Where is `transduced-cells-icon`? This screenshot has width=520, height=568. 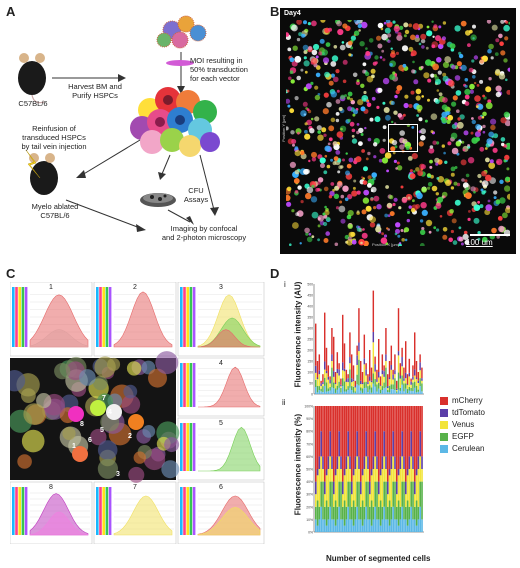
transduced-cells-icon is located at coordinates (175, 122).